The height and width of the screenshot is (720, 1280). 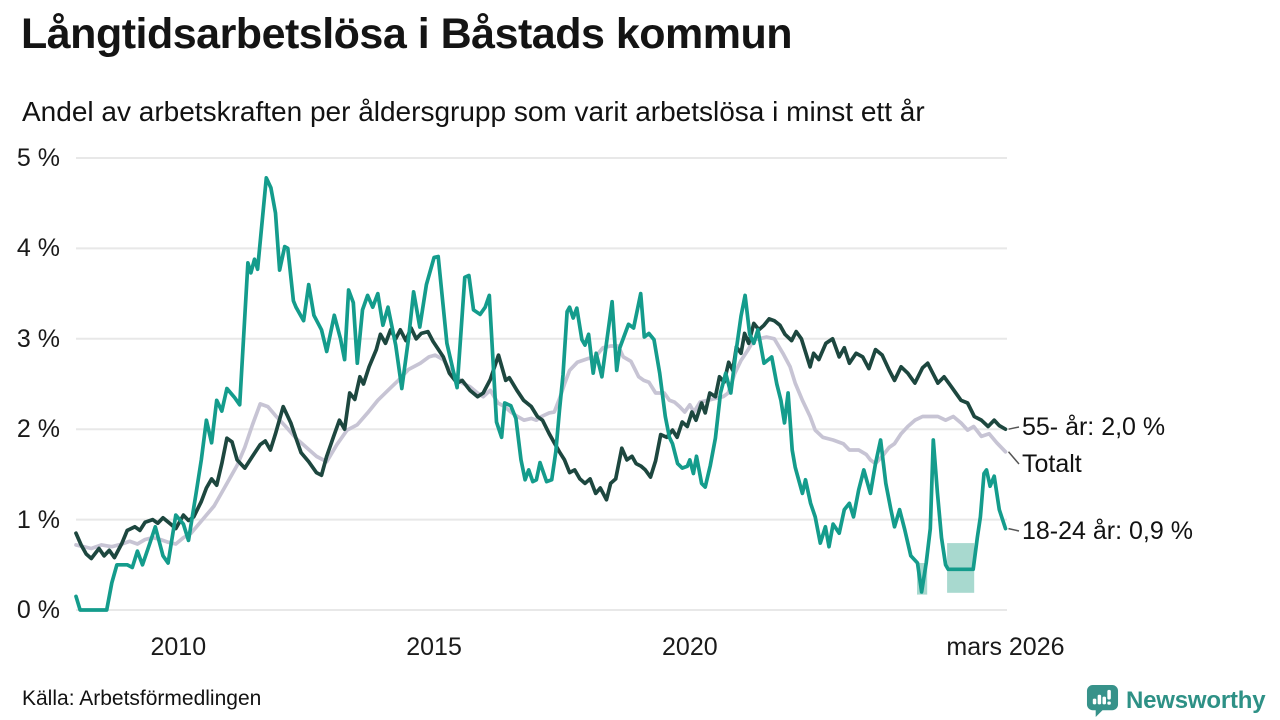 I want to click on source-text: Källa: Arbetsförmedlingen, so click(x=142, y=698).